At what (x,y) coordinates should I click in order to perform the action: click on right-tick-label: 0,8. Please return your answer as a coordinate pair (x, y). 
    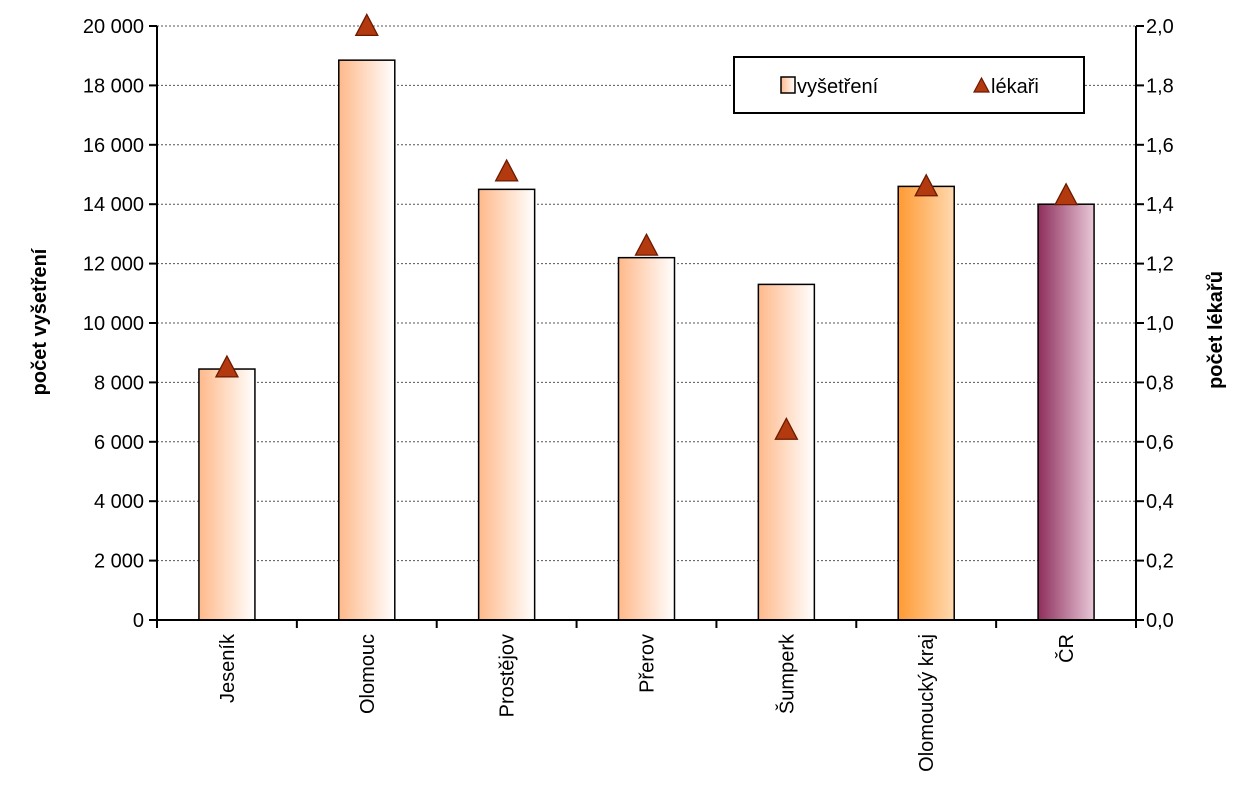
    Looking at the image, I should click on (1160, 383).